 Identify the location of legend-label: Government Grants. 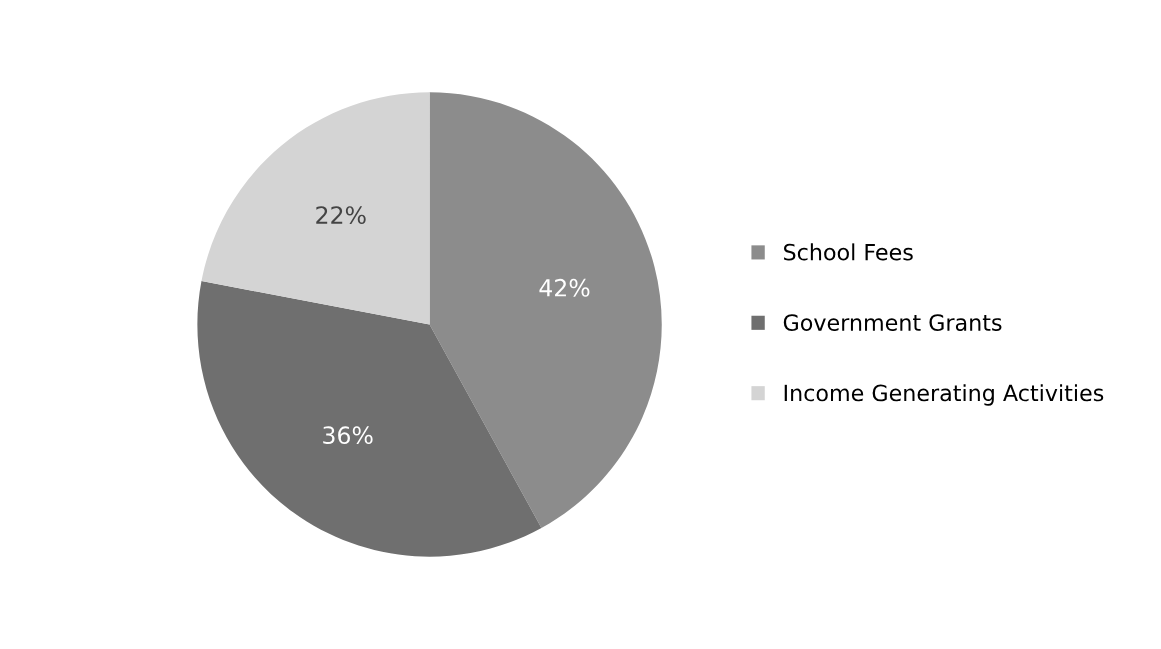
(892, 322).